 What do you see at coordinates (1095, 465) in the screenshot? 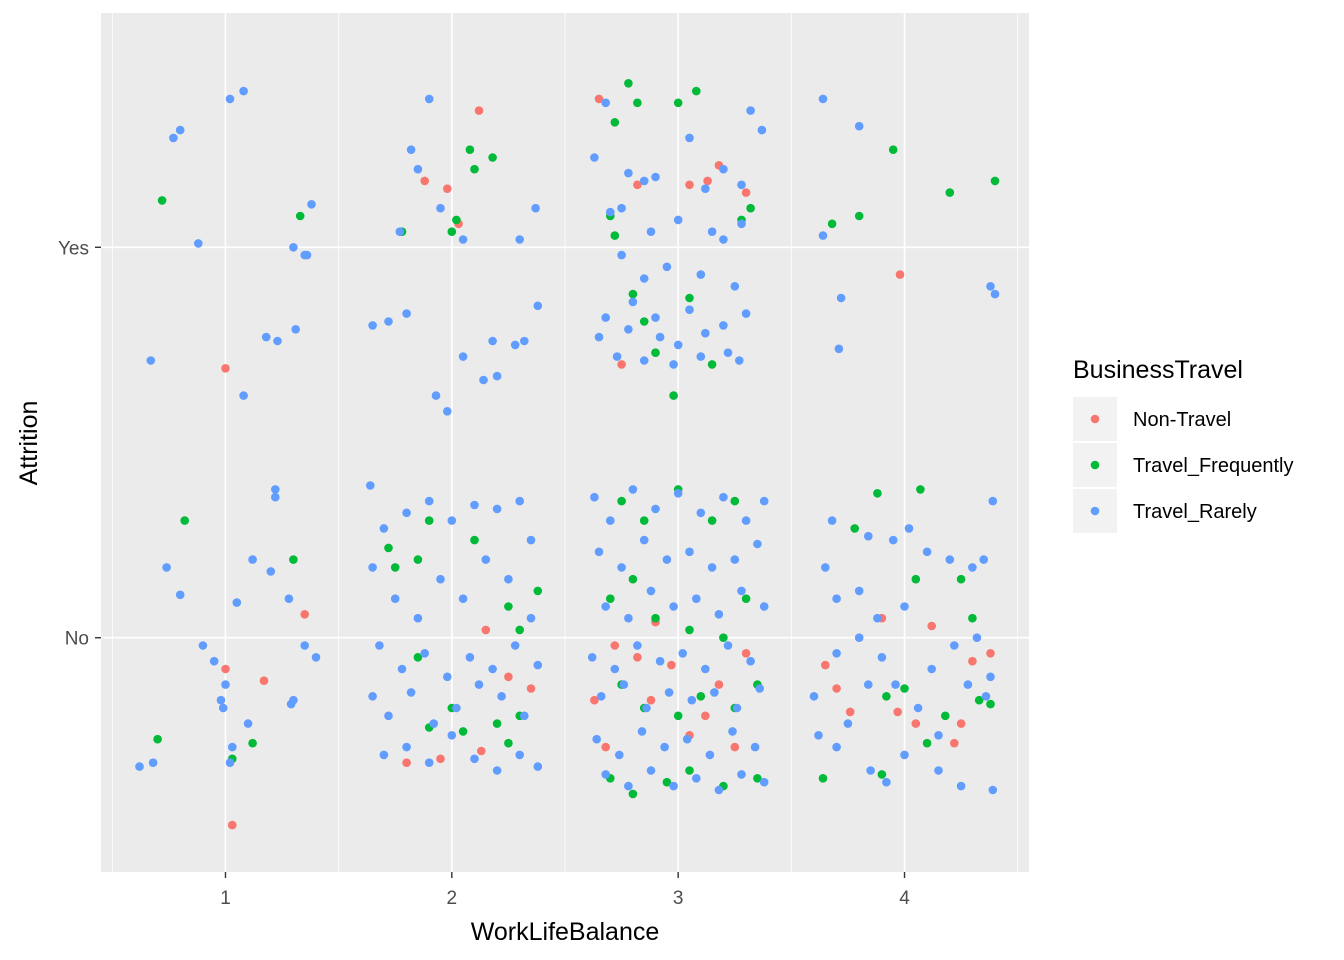
I see `legend-key-point` at bounding box center [1095, 465].